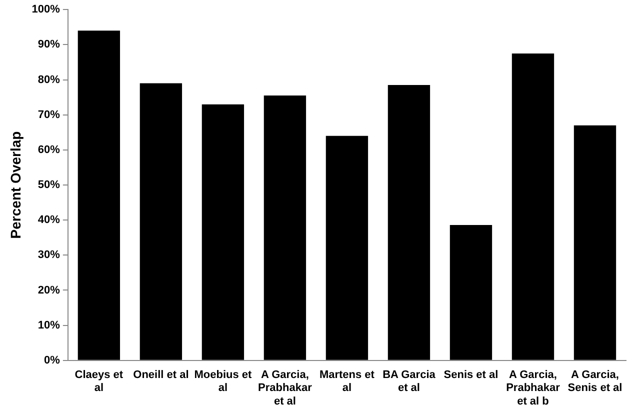 This screenshot has height=415, width=634. What do you see at coordinates (49, 220) in the screenshot?
I see `y-tick-label: 40%` at bounding box center [49, 220].